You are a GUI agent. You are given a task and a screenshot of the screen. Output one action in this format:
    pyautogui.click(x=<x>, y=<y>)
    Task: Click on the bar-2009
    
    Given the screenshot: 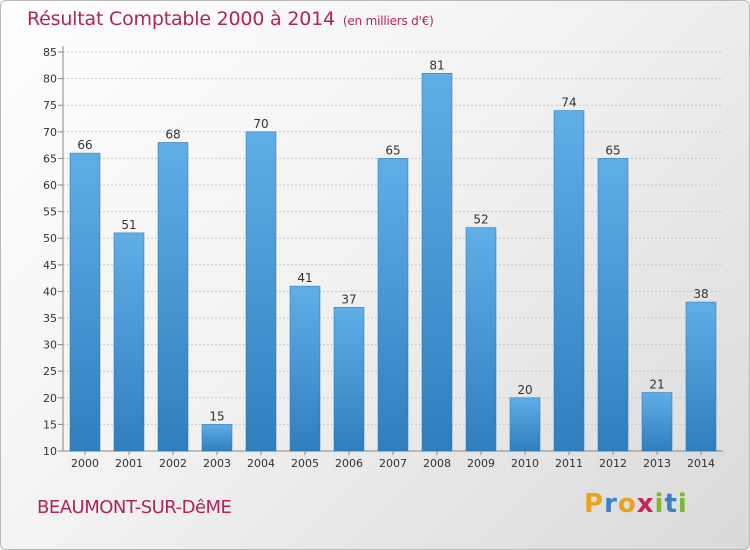 What is the action you would take?
    pyautogui.click(x=481, y=339)
    